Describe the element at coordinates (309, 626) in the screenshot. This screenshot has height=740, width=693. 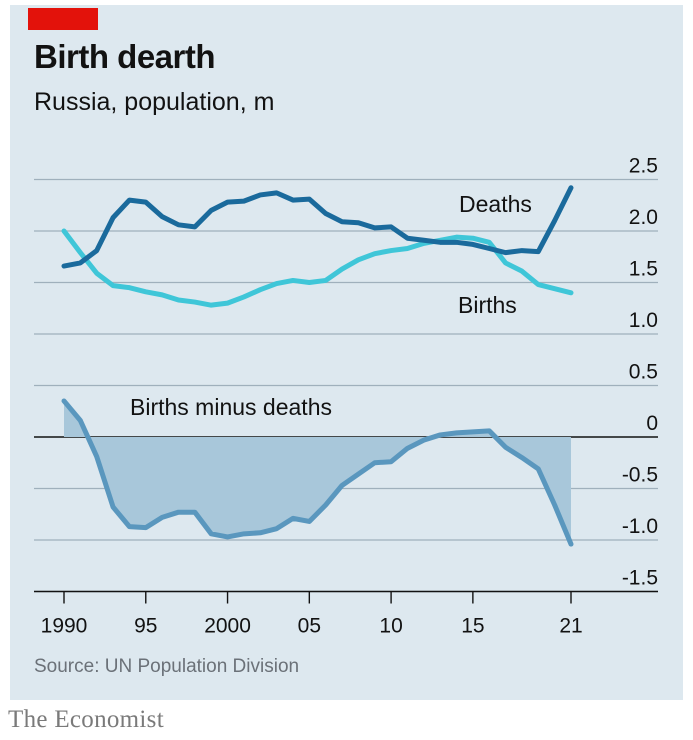
I see `x-tick-label: 05` at that location.